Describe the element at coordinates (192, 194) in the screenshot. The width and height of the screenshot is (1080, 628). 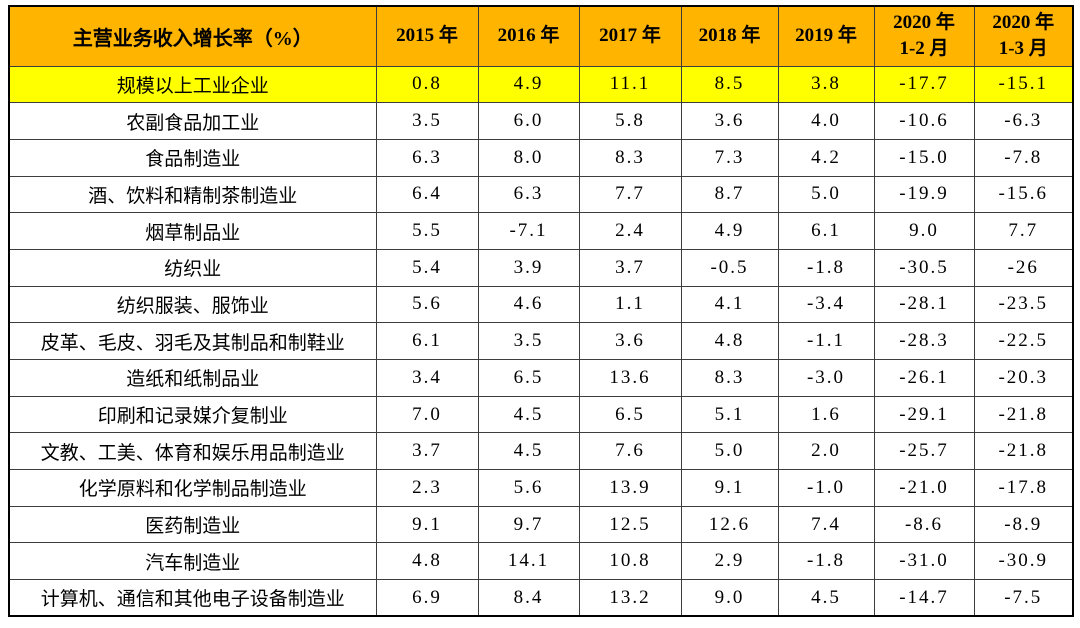
I see `row-label: 酒、饮料和精制茶制造业` at that location.